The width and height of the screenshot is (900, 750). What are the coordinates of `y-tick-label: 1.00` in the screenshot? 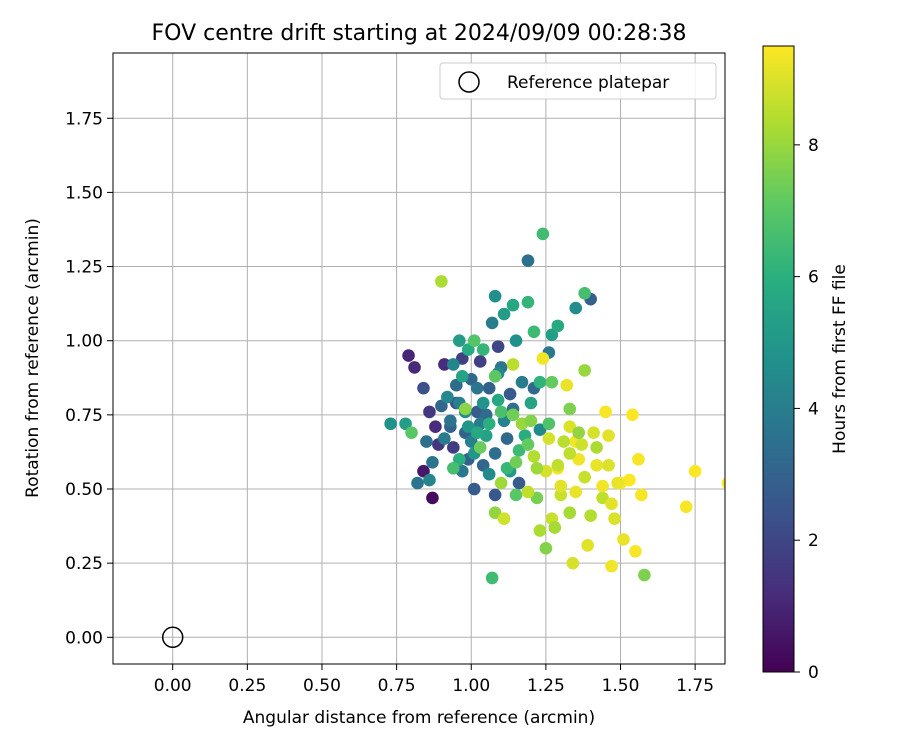 It's located at (84, 342).